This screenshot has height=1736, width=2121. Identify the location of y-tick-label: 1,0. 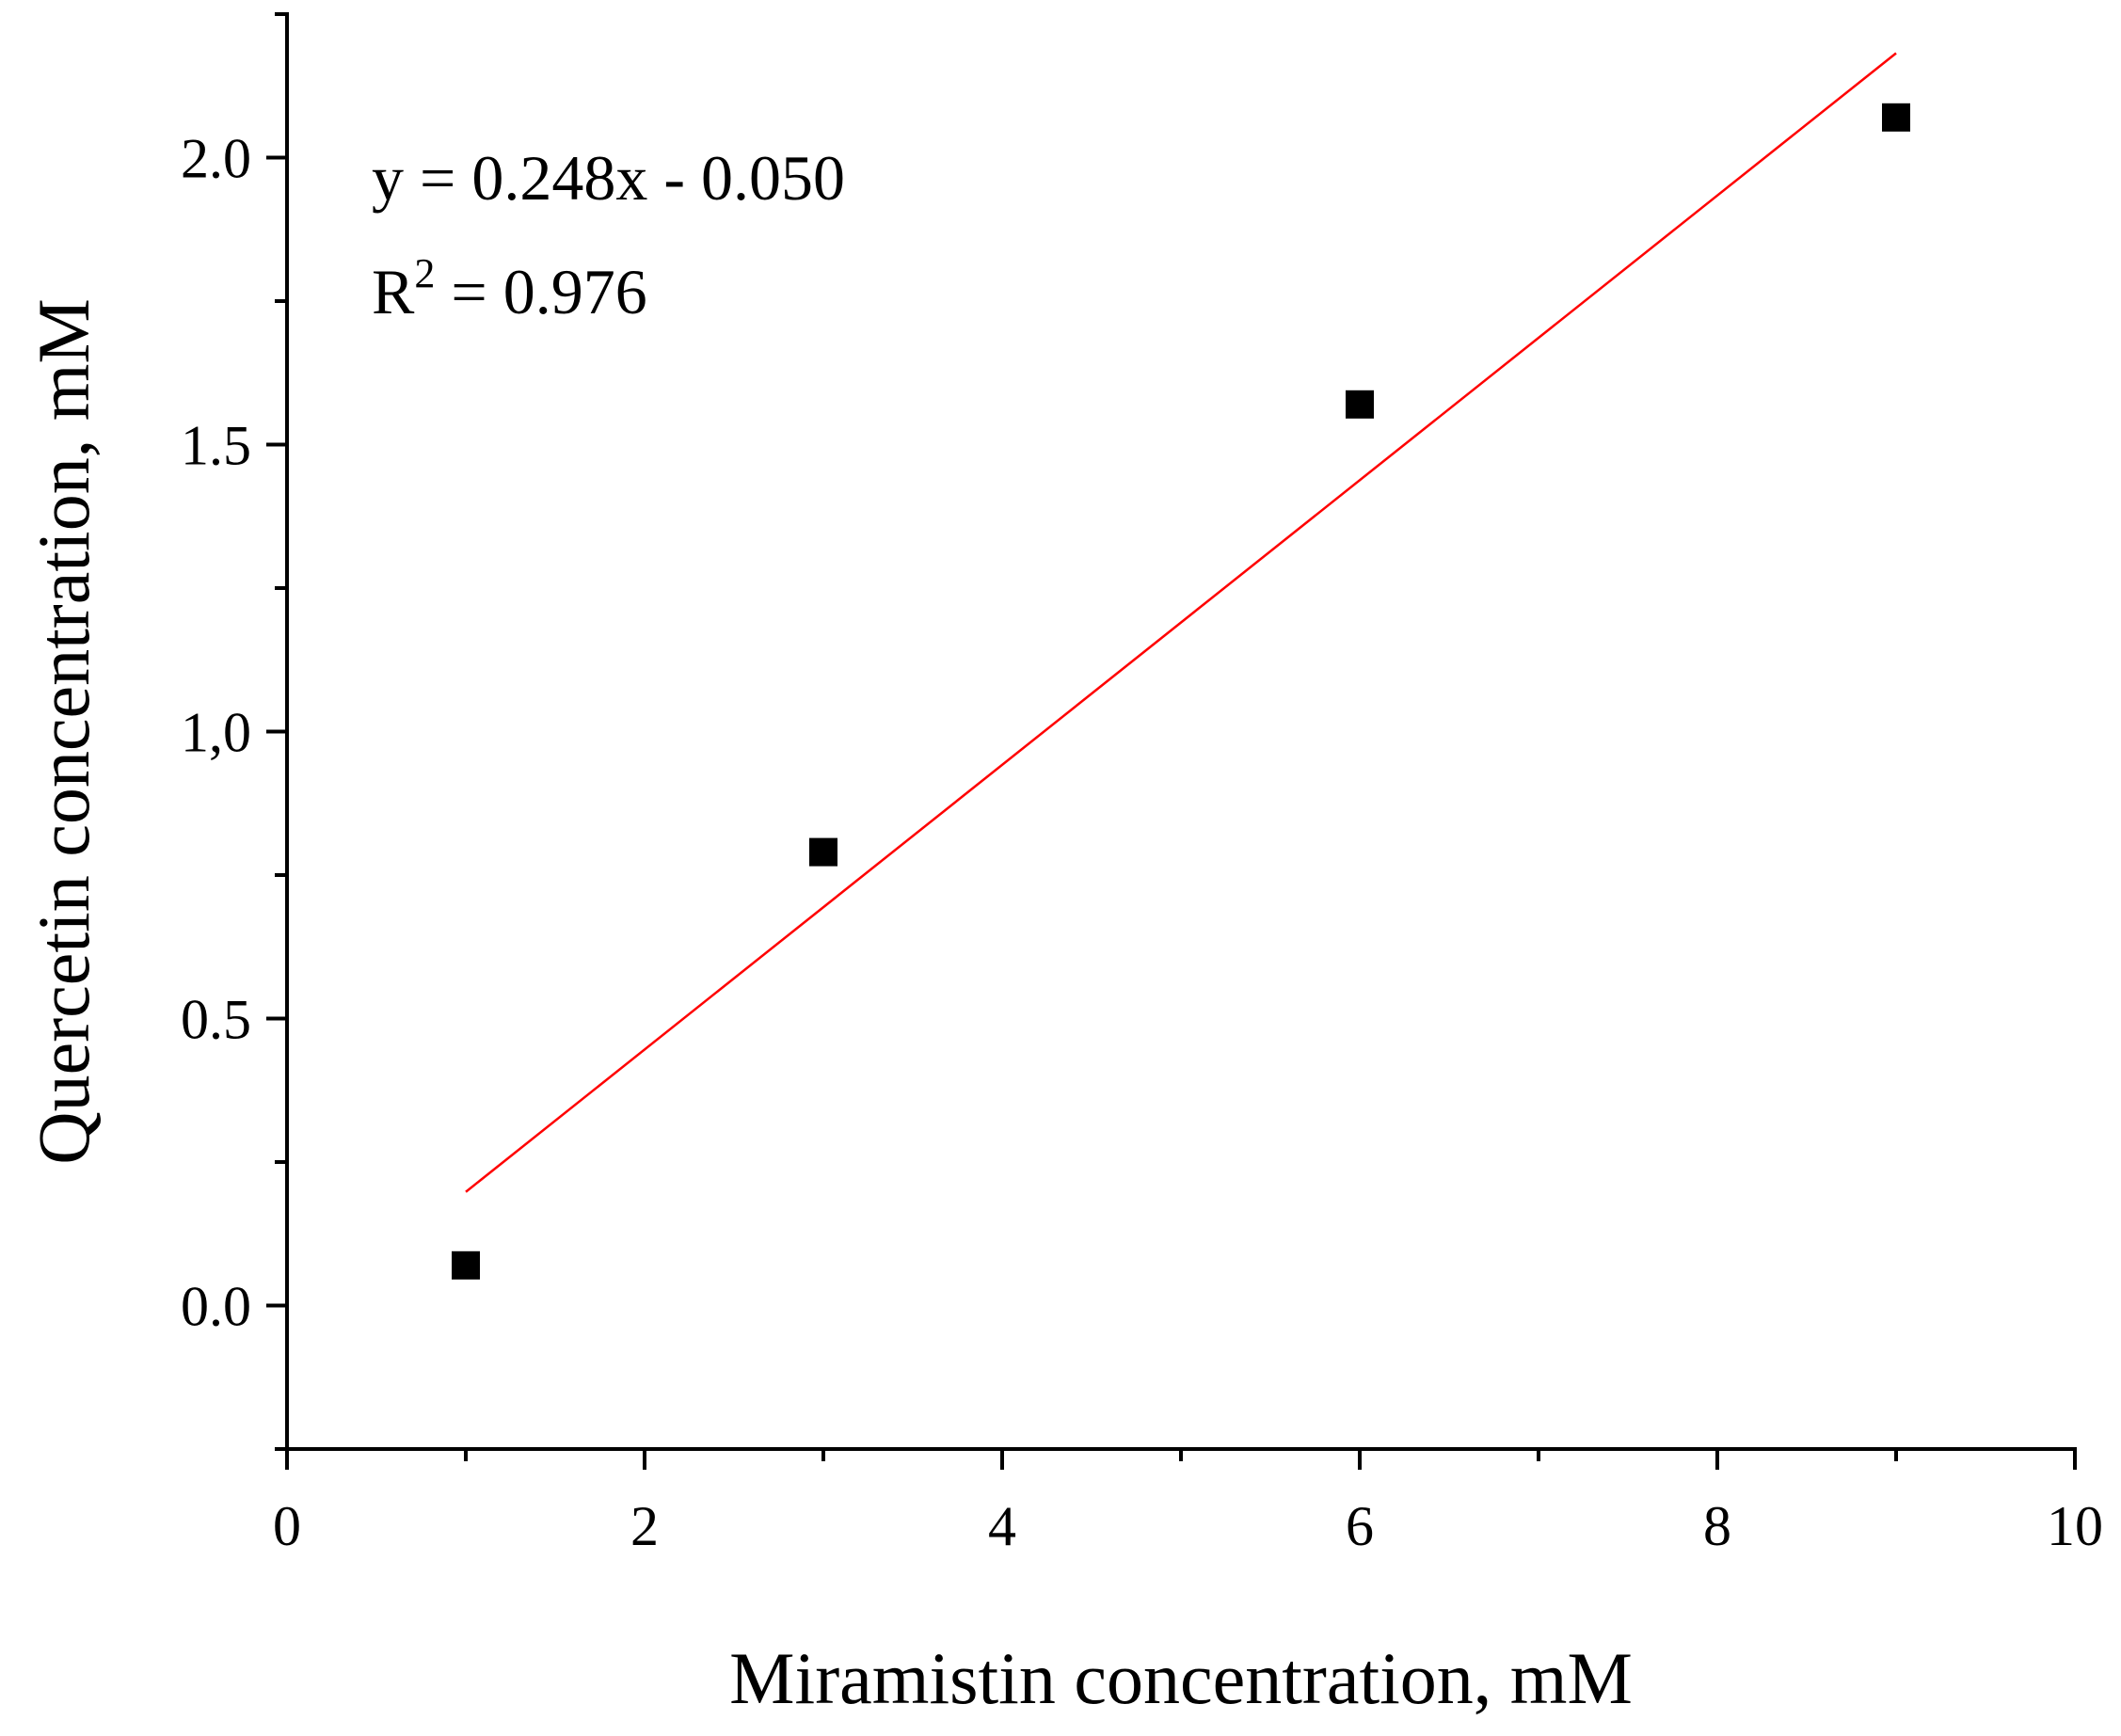
(216, 733).